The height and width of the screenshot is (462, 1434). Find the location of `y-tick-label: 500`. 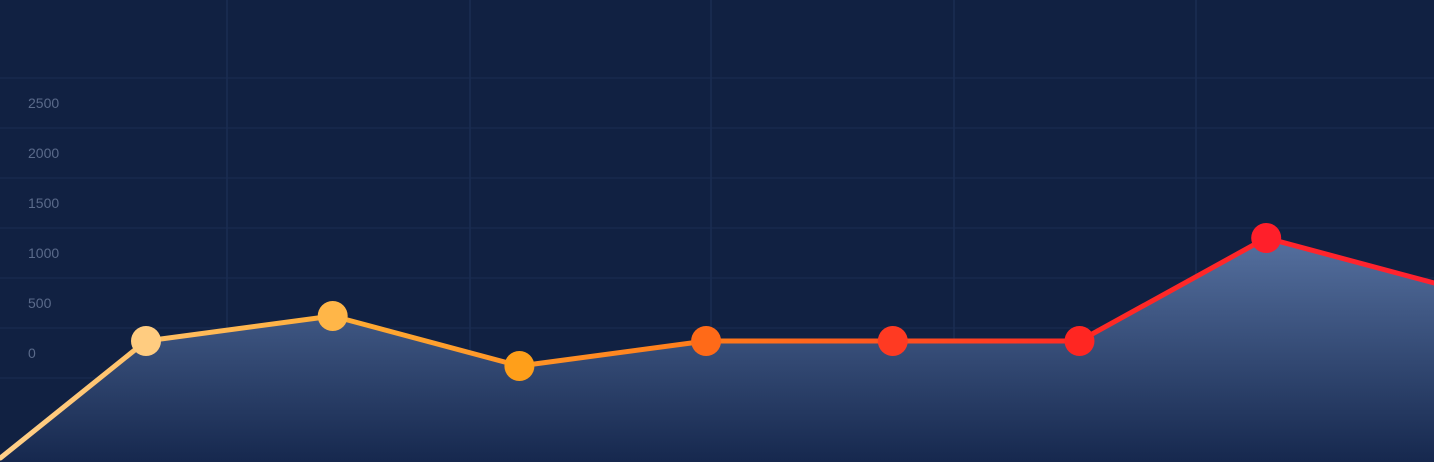

y-tick-label: 500 is located at coordinates (40, 303).